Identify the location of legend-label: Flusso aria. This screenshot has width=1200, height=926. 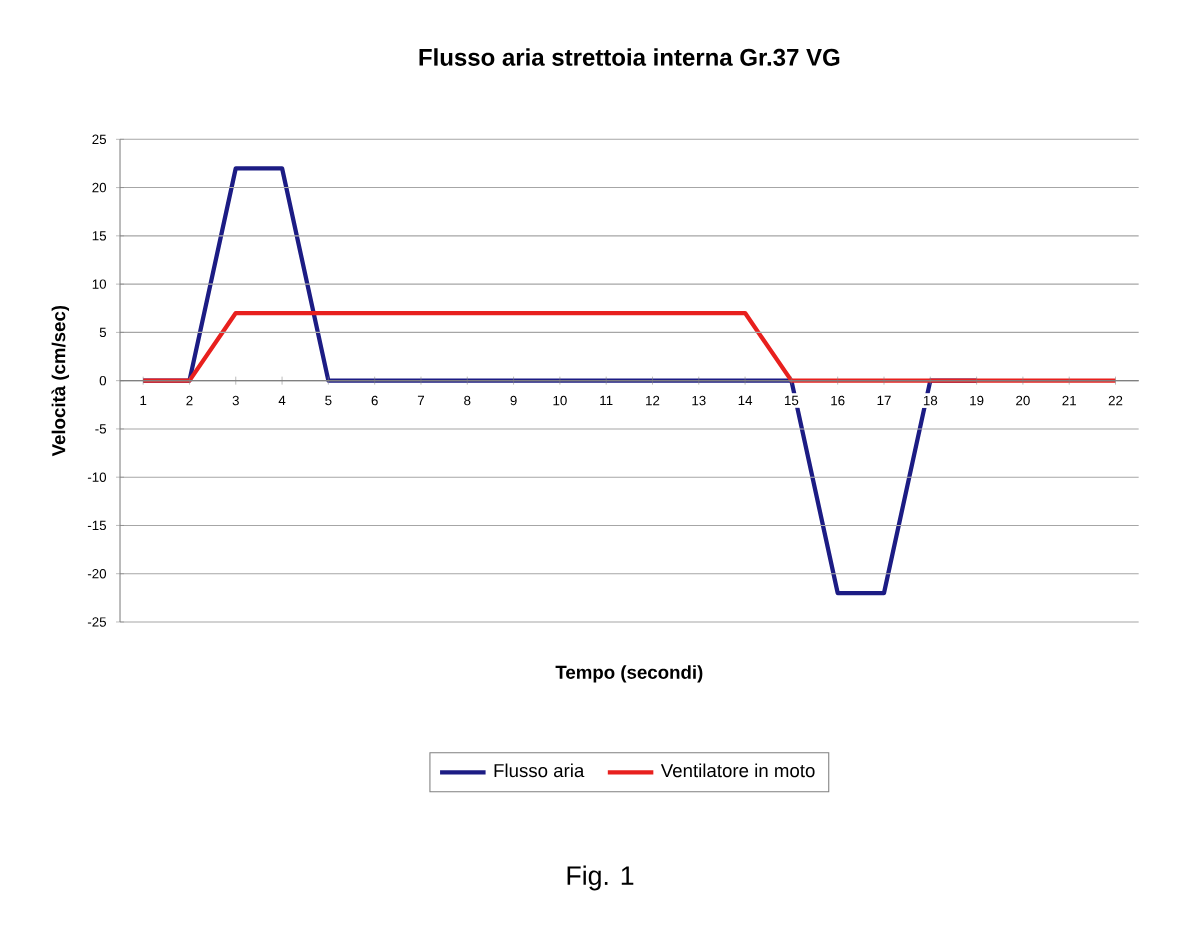
(539, 770).